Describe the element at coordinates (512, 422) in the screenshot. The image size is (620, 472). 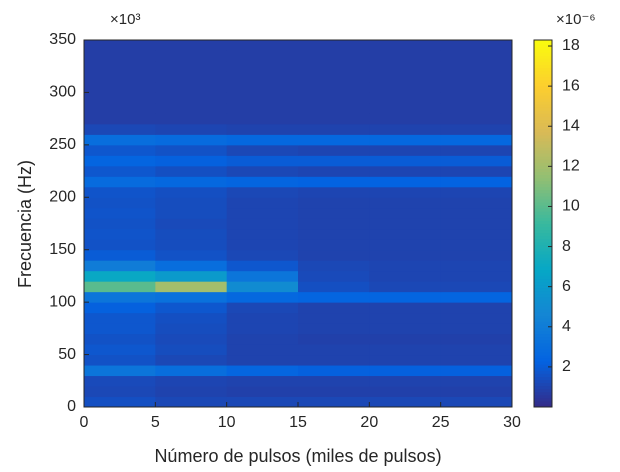
I see `x-tick-label: 30` at that location.